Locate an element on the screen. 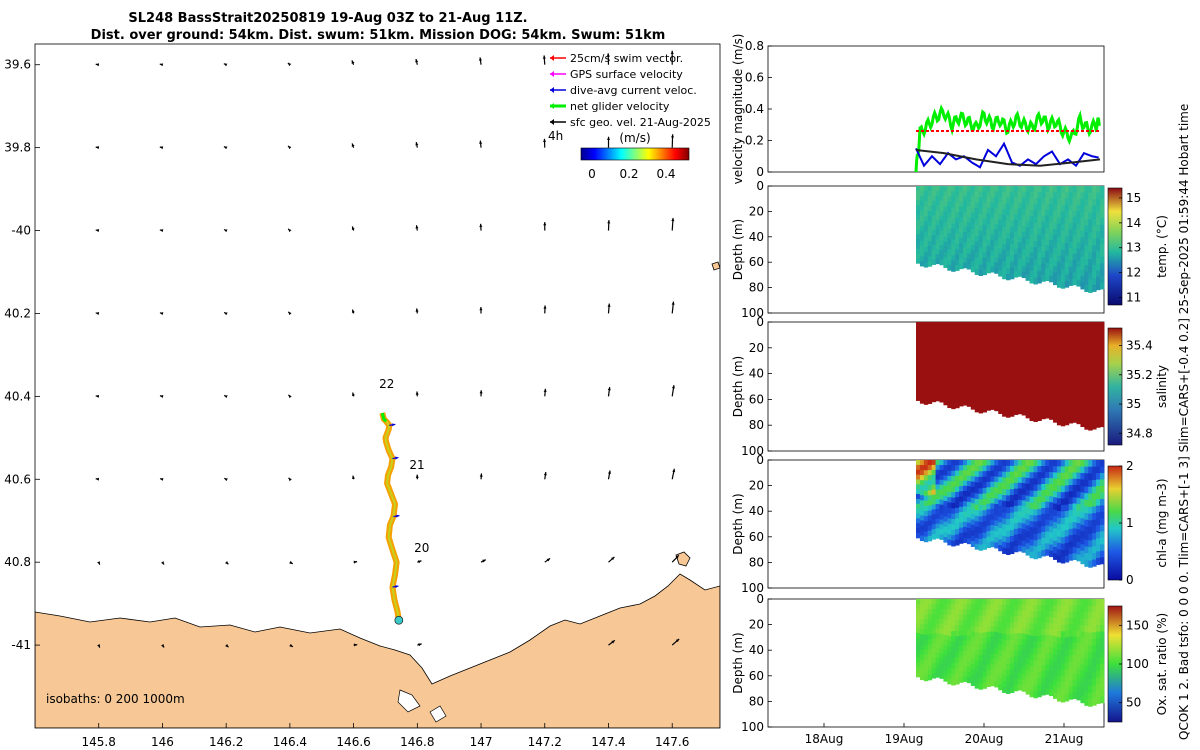 This screenshot has height=750, width=1200. track-end-segment is located at coordinates (384, 417).